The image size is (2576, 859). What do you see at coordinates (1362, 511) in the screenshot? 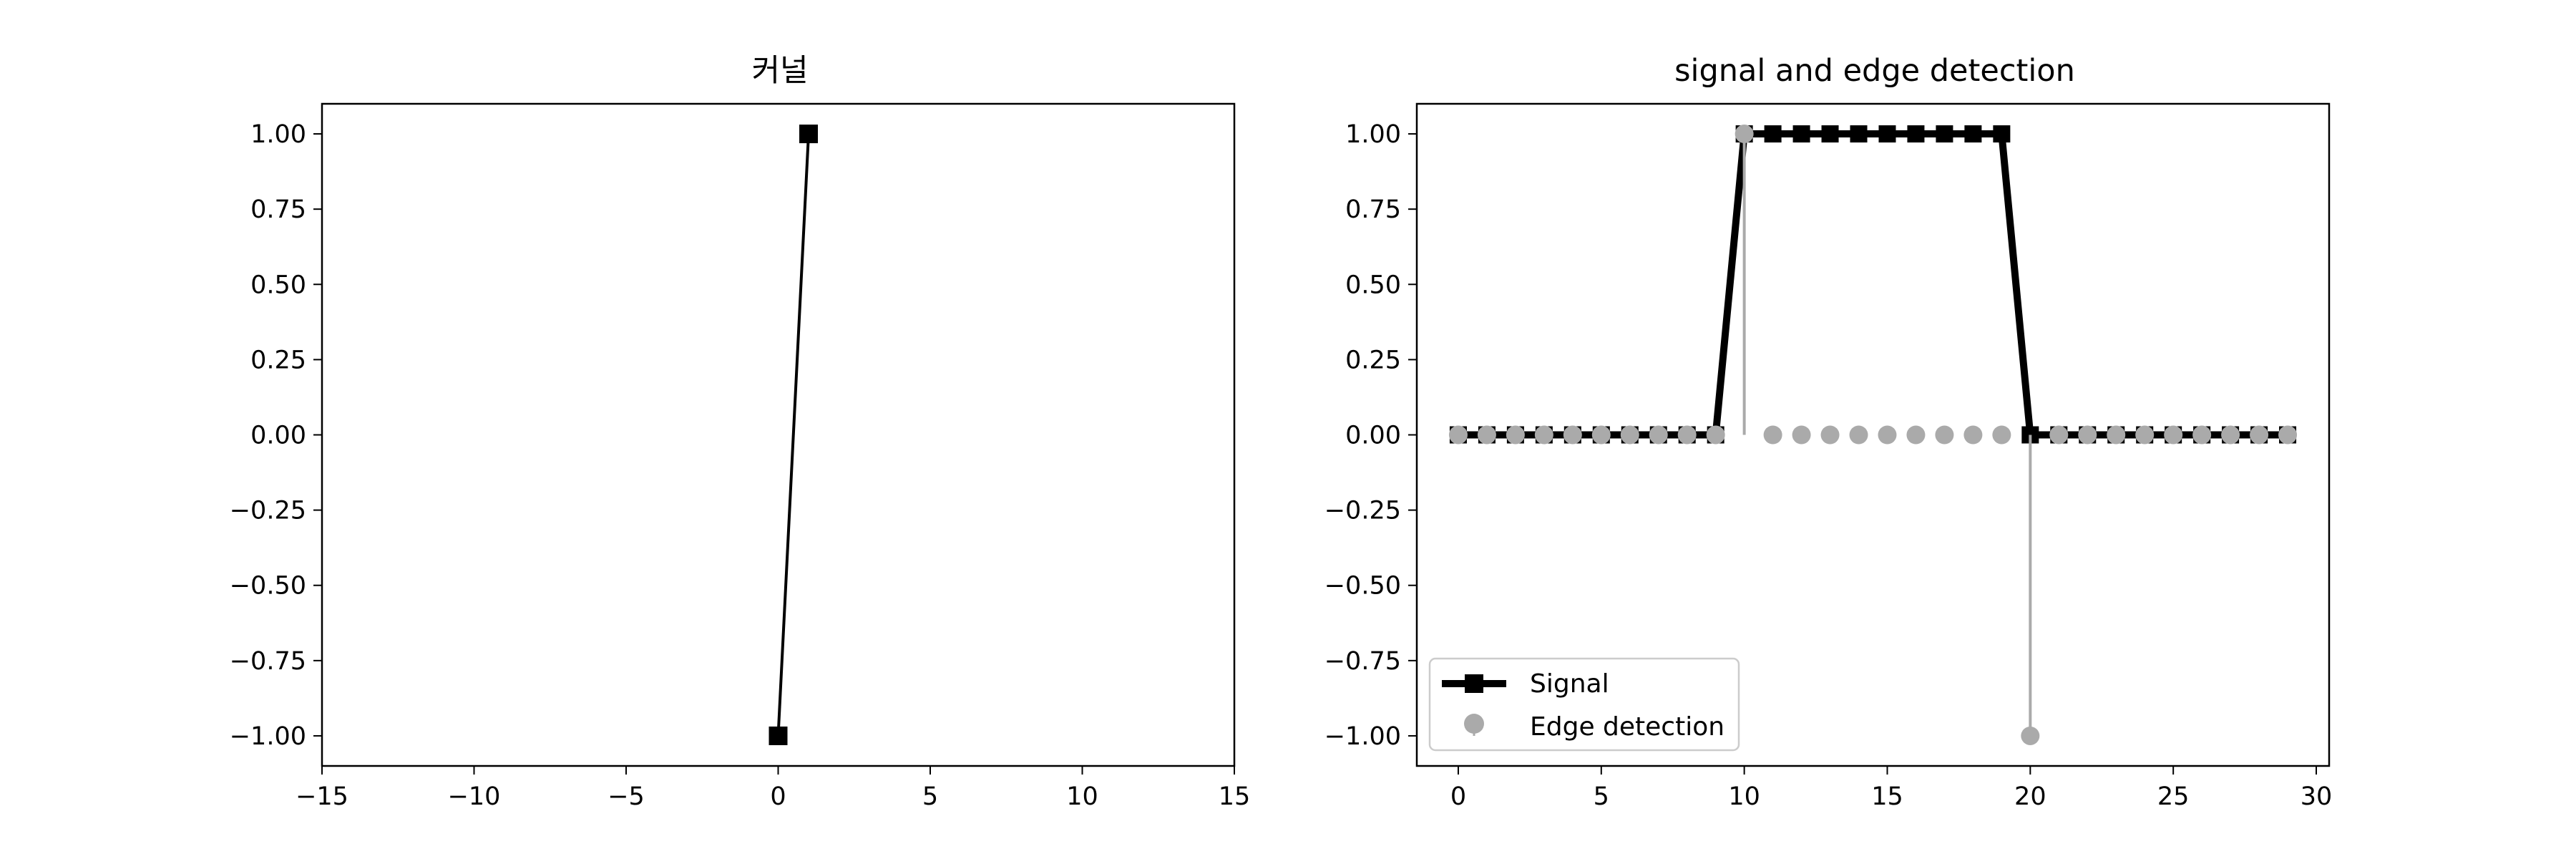
I see `signal-y-tick-label: −0.25` at bounding box center [1362, 511].